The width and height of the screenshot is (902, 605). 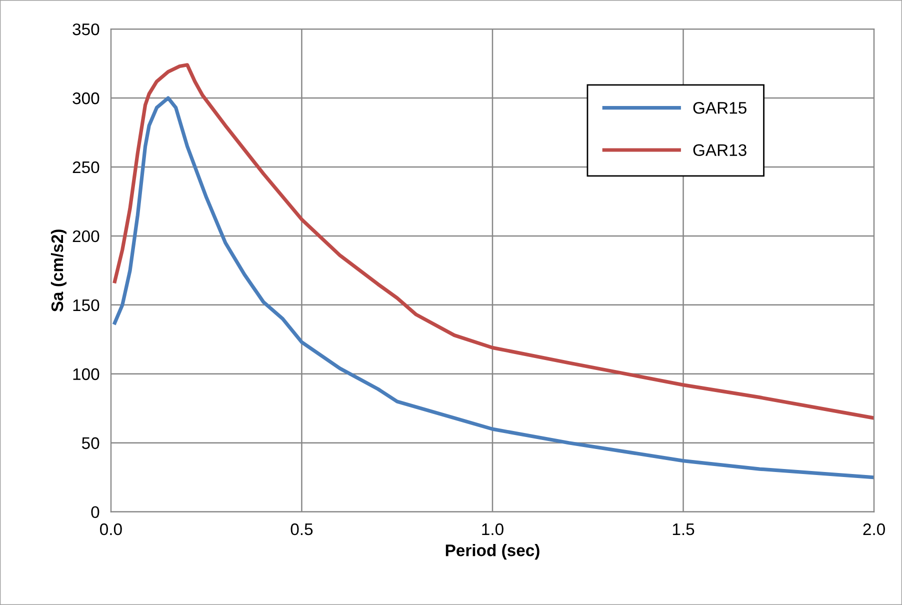 I want to click on y-tick-label: 300, so click(x=86, y=98).